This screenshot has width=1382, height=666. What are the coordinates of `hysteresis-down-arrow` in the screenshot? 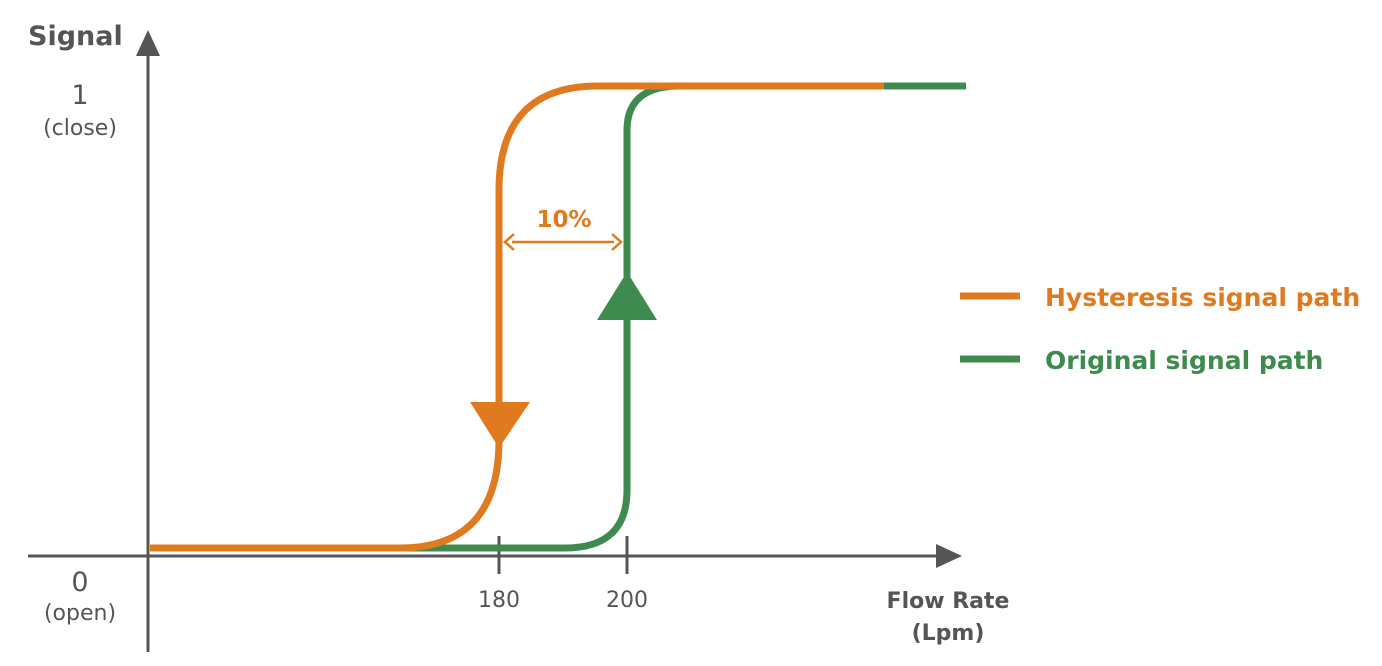 It's located at (500, 425).